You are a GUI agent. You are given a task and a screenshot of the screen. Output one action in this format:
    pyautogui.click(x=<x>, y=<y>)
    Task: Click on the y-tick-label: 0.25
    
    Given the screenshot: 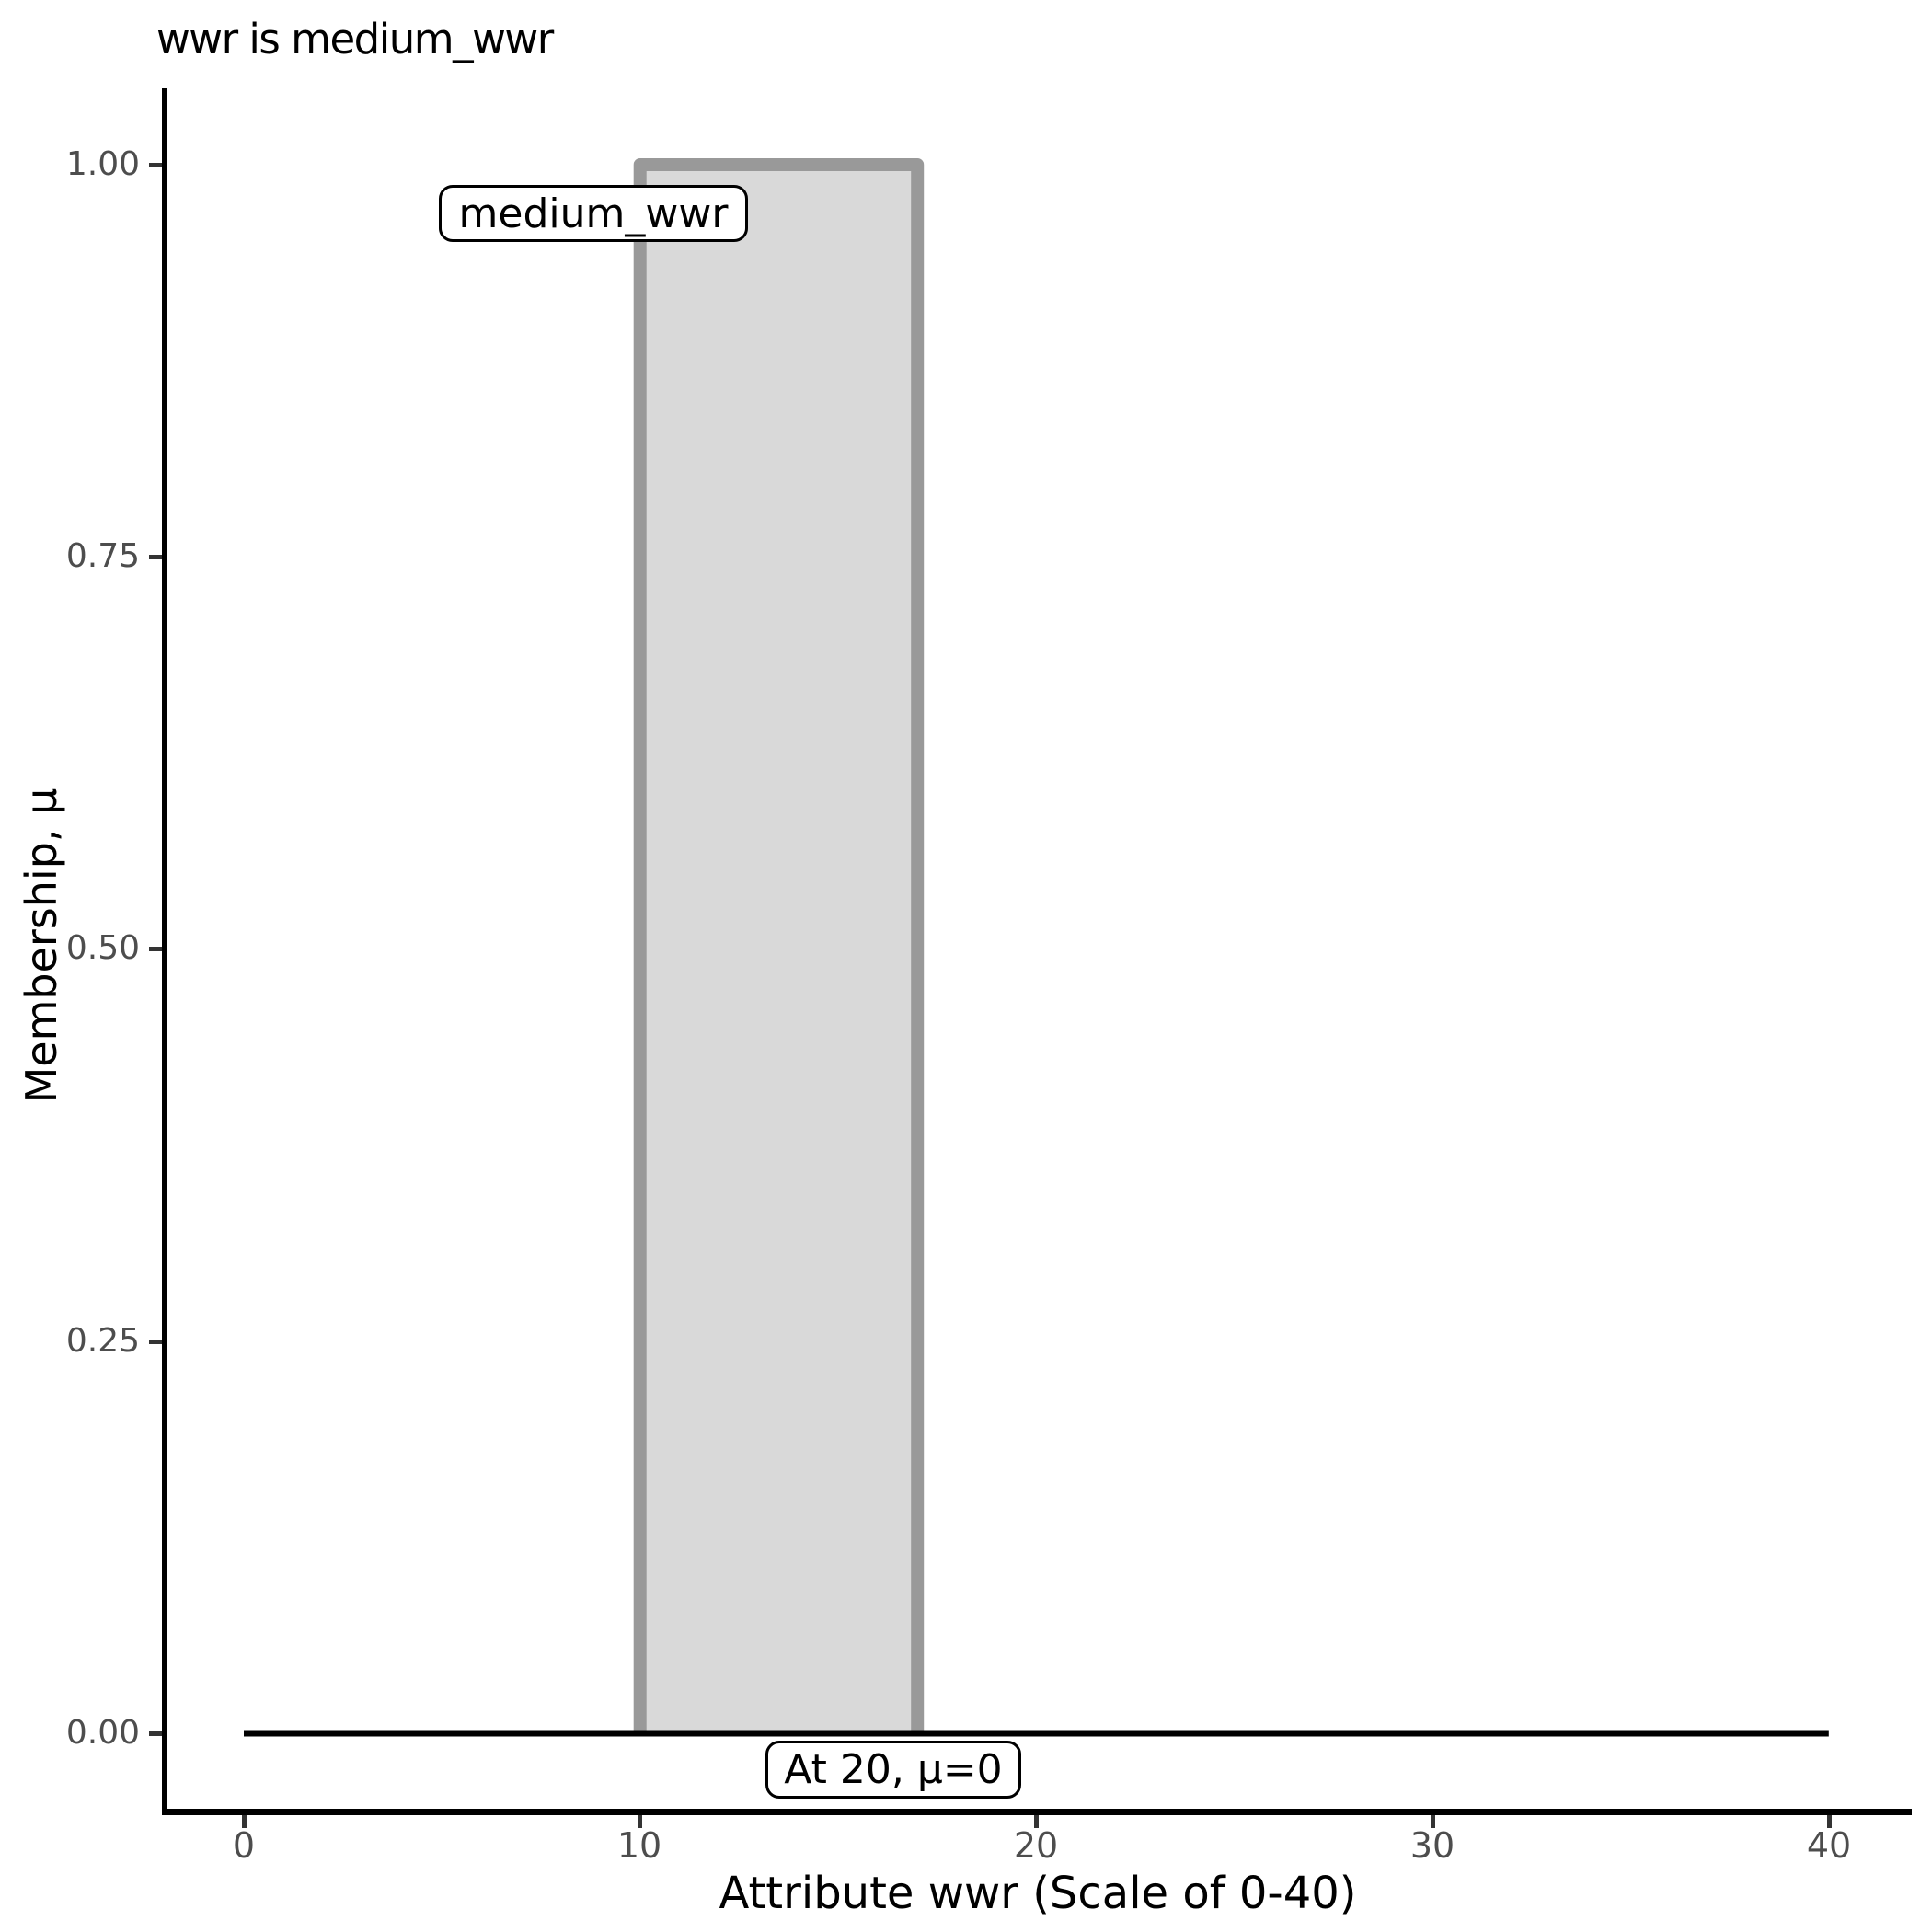 What is the action you would take?
    pyautogui.click(x=102, y=1341)
    